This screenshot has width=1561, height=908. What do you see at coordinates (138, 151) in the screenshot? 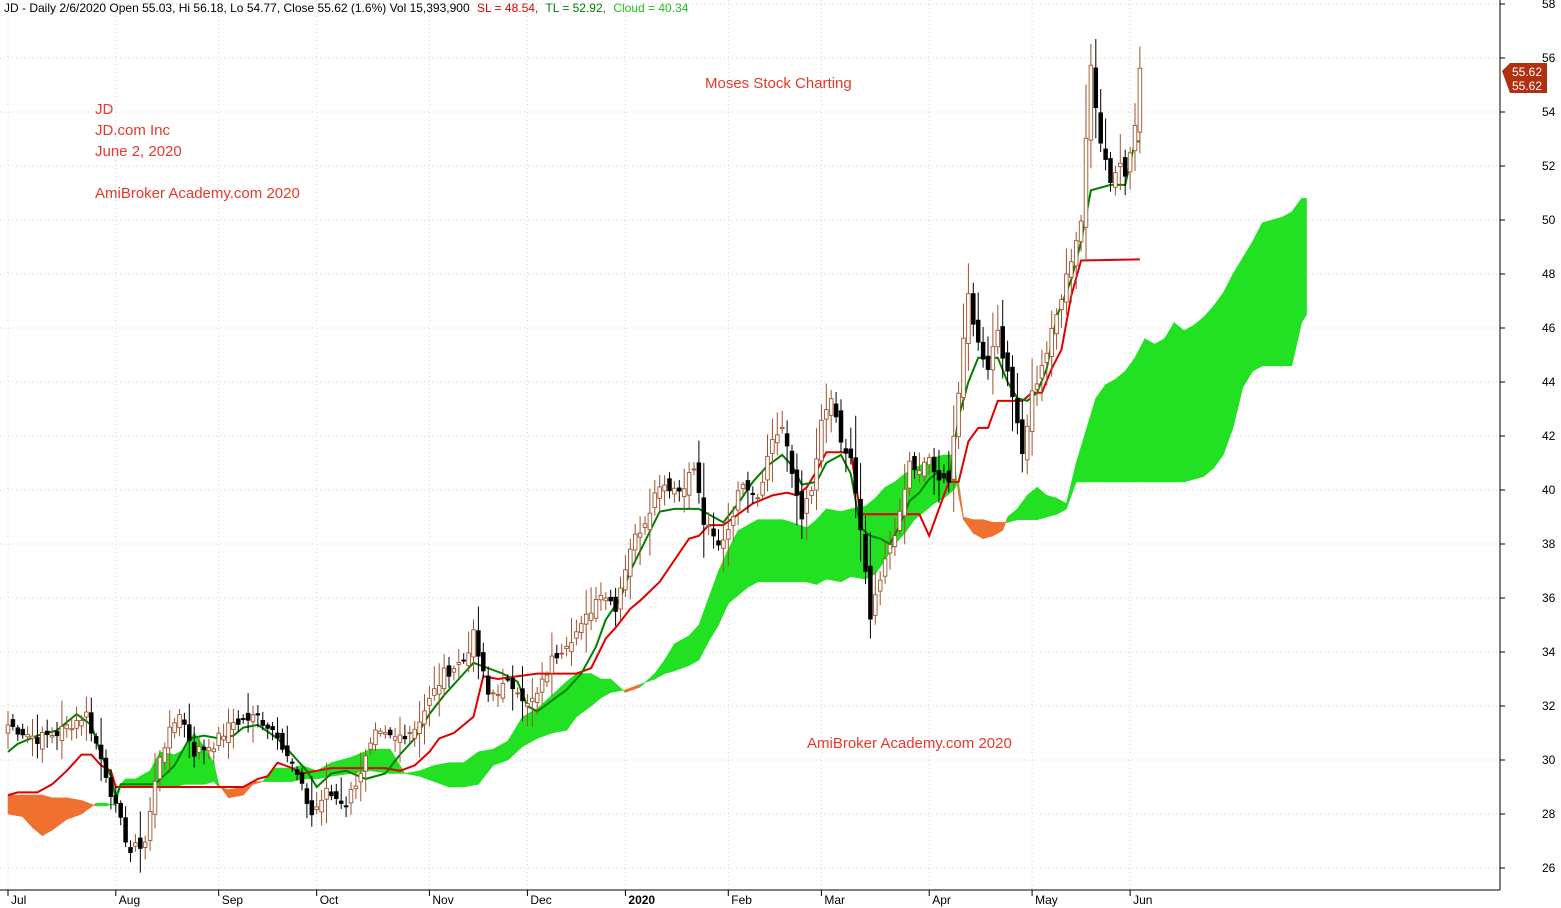
I see `annotation-date: June 2, 2020` at bounding box center [138, 151].